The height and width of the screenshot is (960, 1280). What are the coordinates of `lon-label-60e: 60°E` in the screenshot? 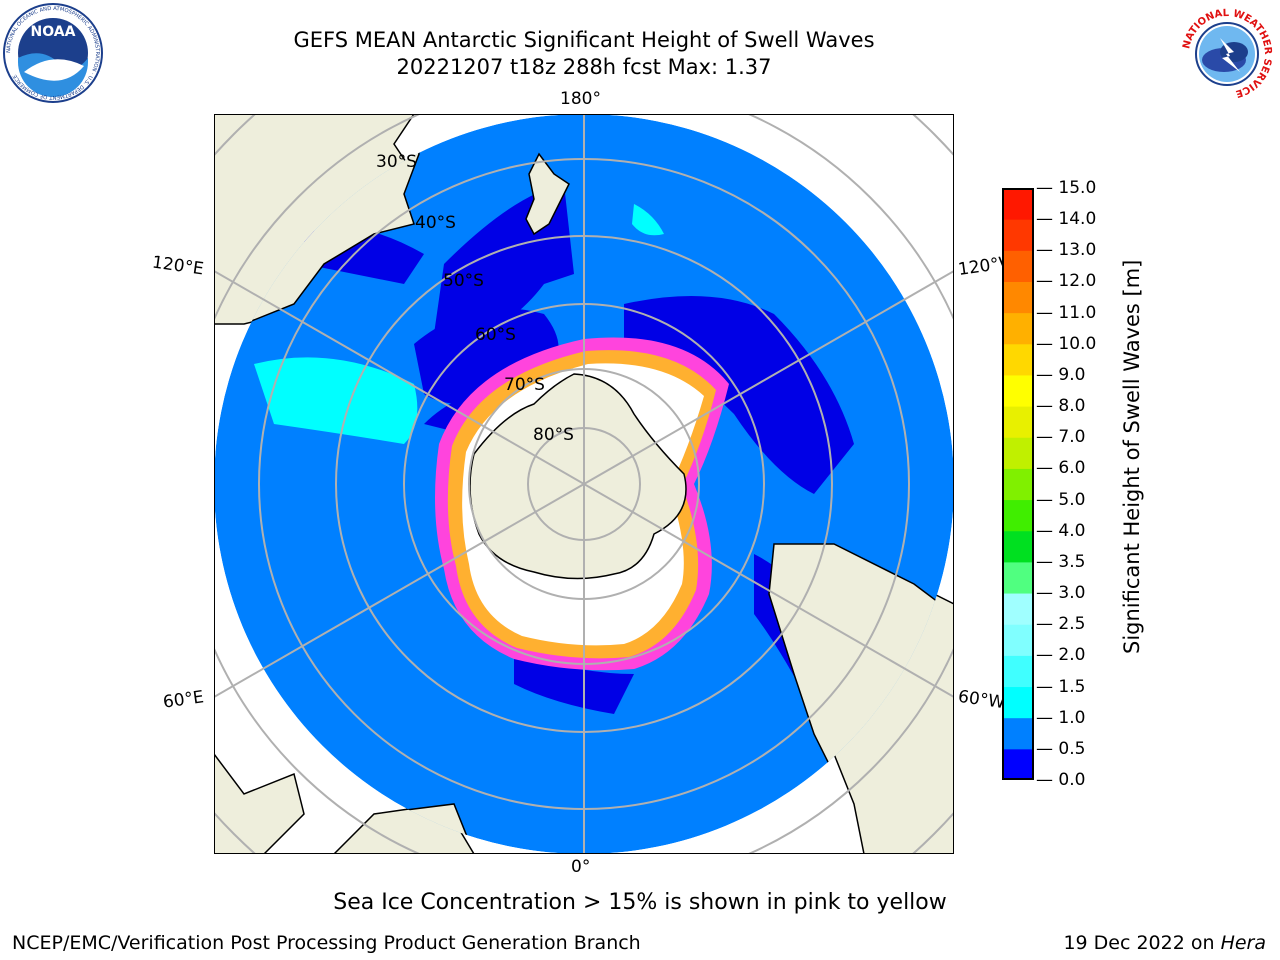 It's located at (183, 700).